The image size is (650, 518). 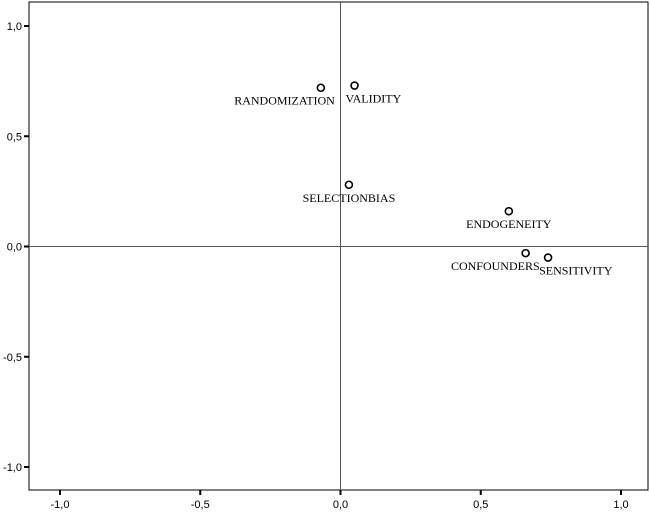 What do you see at coordinates (200, 505) in the screenshot?
I see `x-tick-label: -0,5` at bounding box center [200, 505].